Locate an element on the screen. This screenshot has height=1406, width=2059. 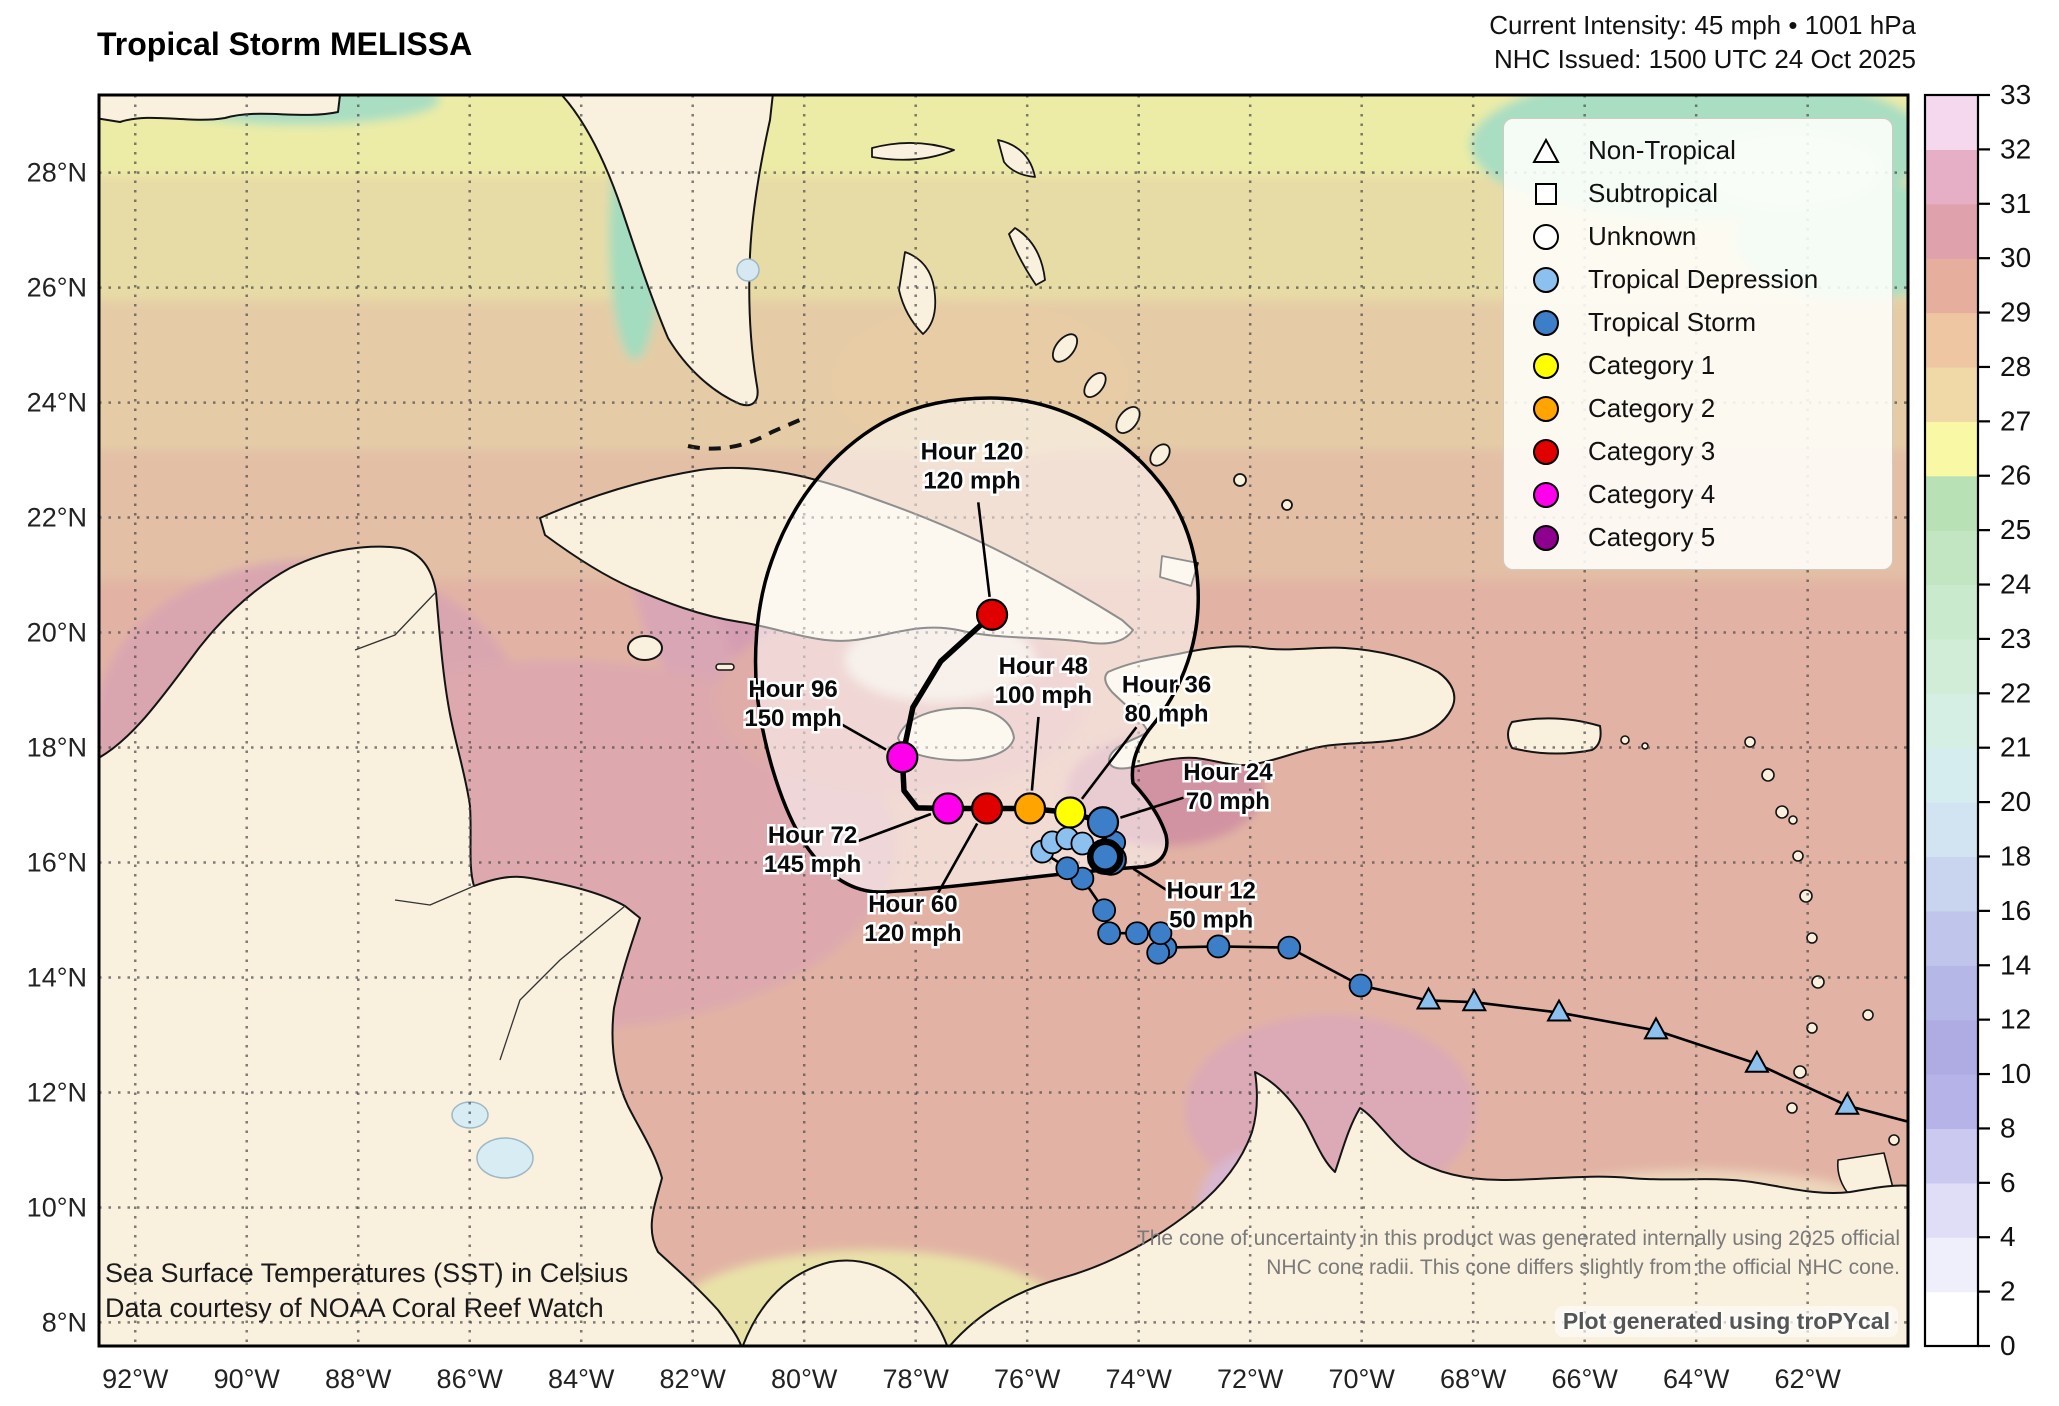
y-axis-tick-label: 22°N is located at coordinates (57, 518).